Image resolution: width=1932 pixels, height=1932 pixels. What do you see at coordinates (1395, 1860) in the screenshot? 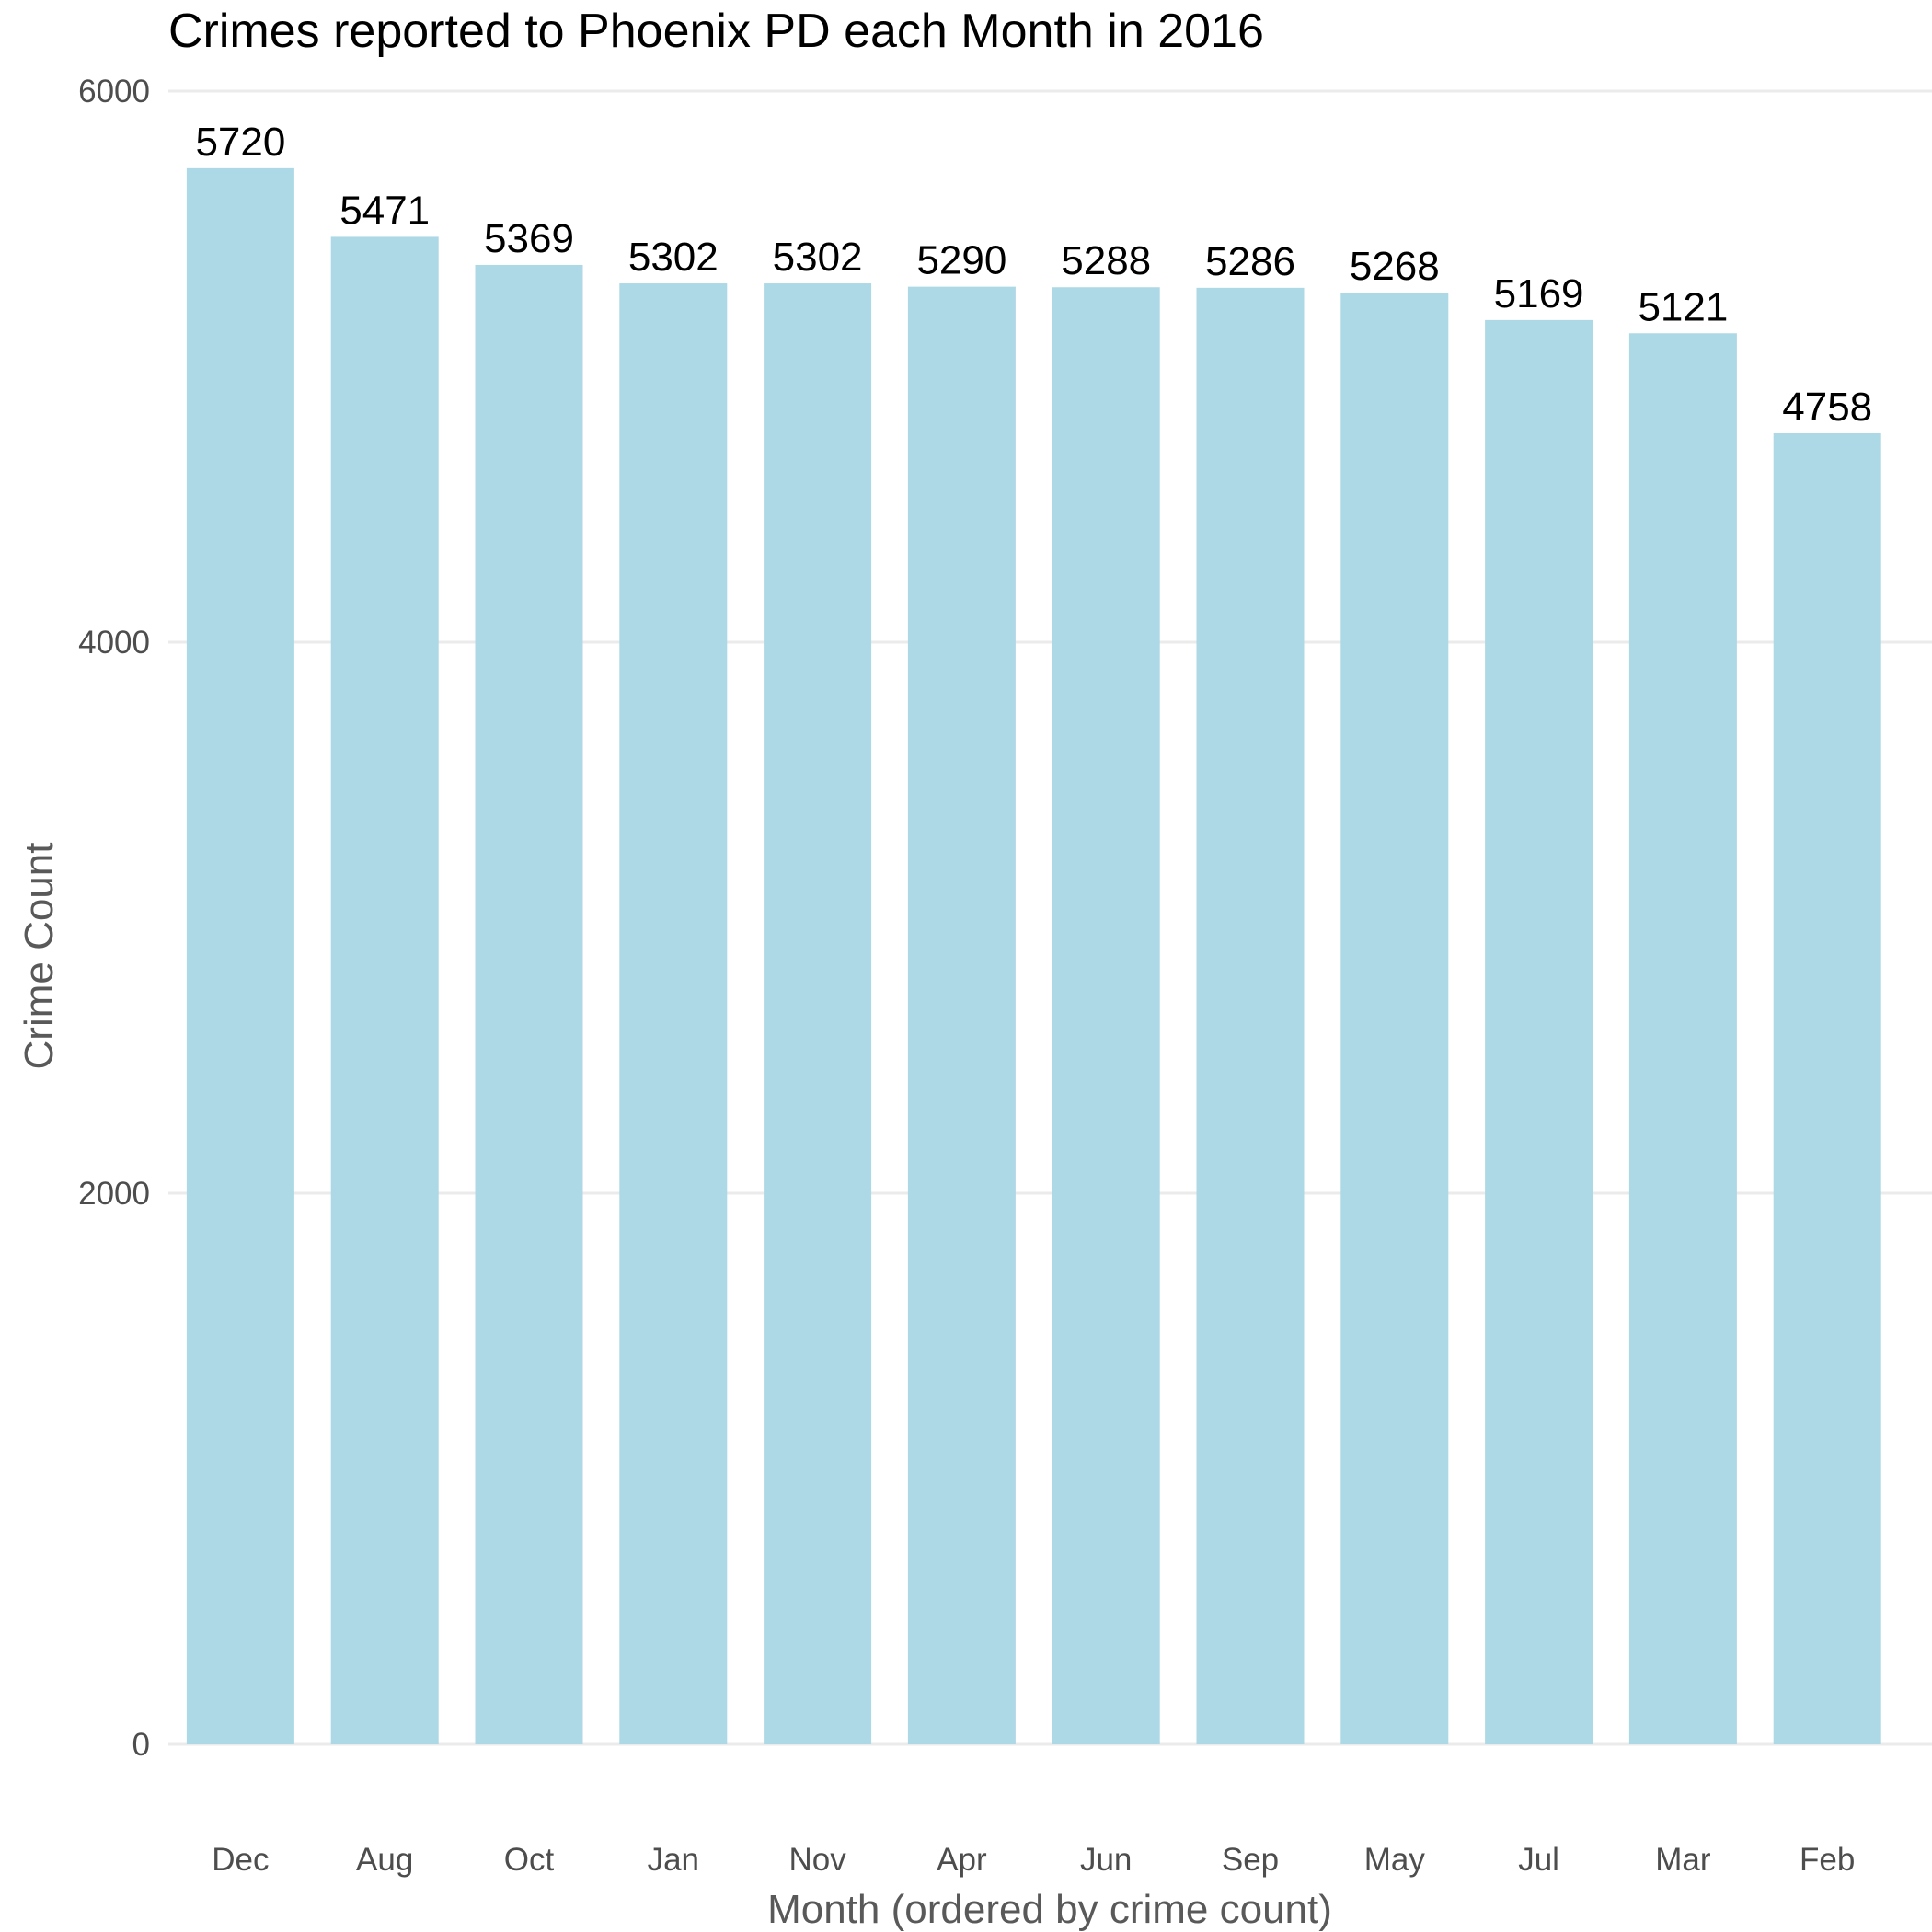
I see `x-tick-label-may: May` at bounding box center [1395, 1860].